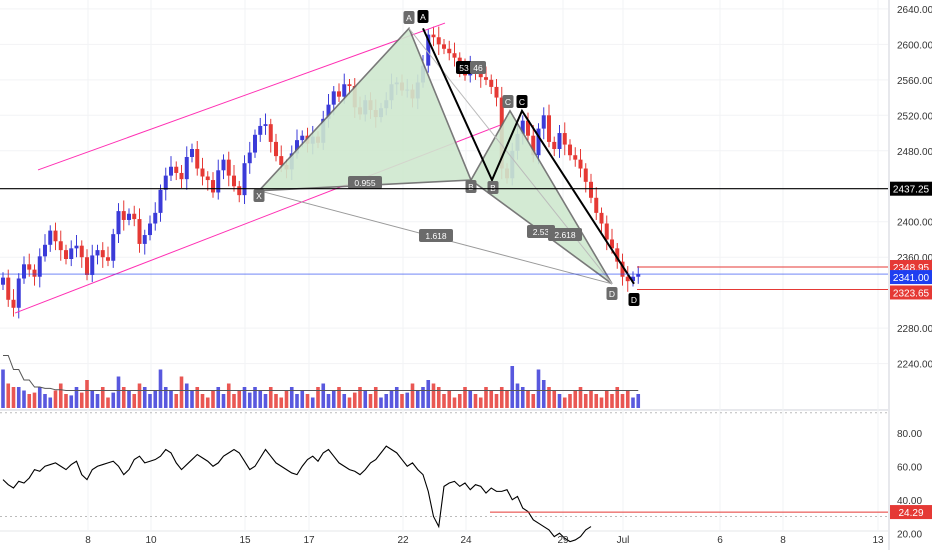  I want to click on volume-ma-line, so click(321, 373).